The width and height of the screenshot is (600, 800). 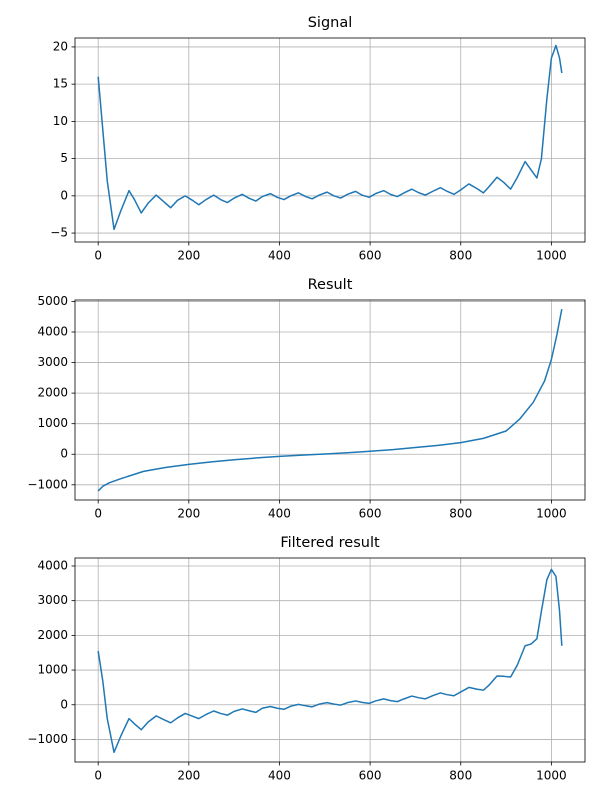 What do you see at coordinates (60, 84) in the screenshot?
I see `y-tick-label: 15` at bounding box center [60, 84].